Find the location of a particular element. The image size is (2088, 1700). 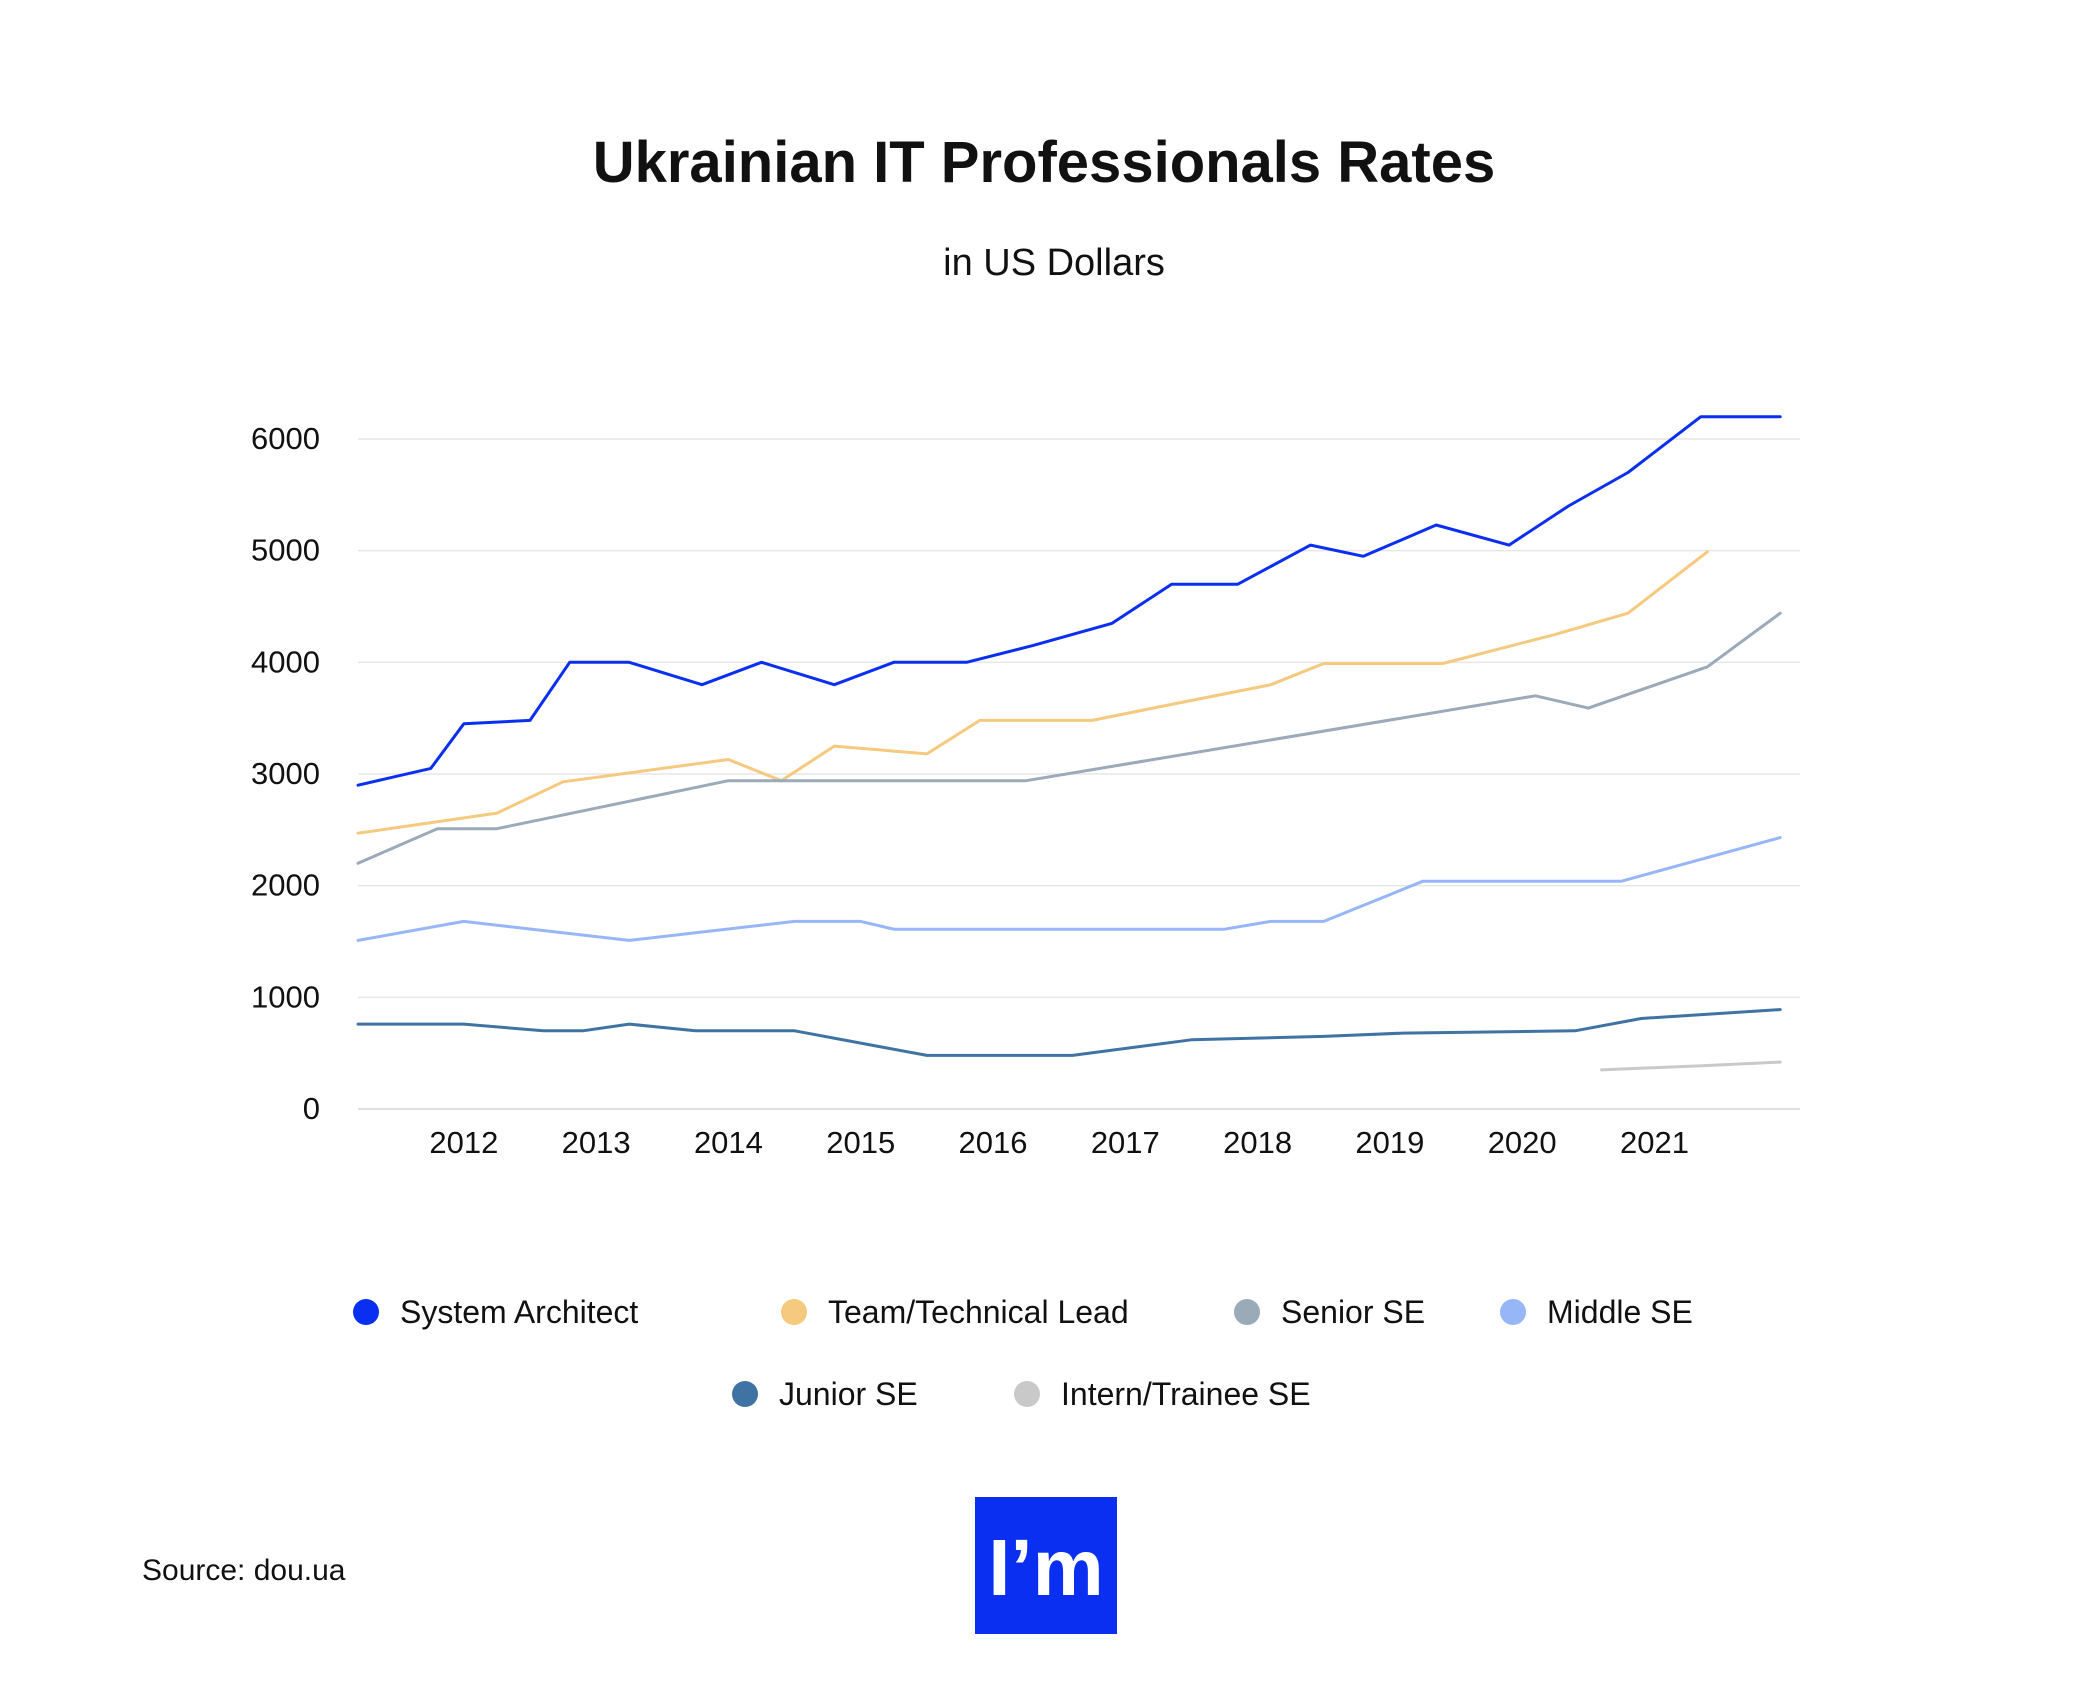

x-axis-ticks: 2012 2013 2014 2015 2016 2017 2018 2019 2020 2021 is located at coordinates (1059, 1142).